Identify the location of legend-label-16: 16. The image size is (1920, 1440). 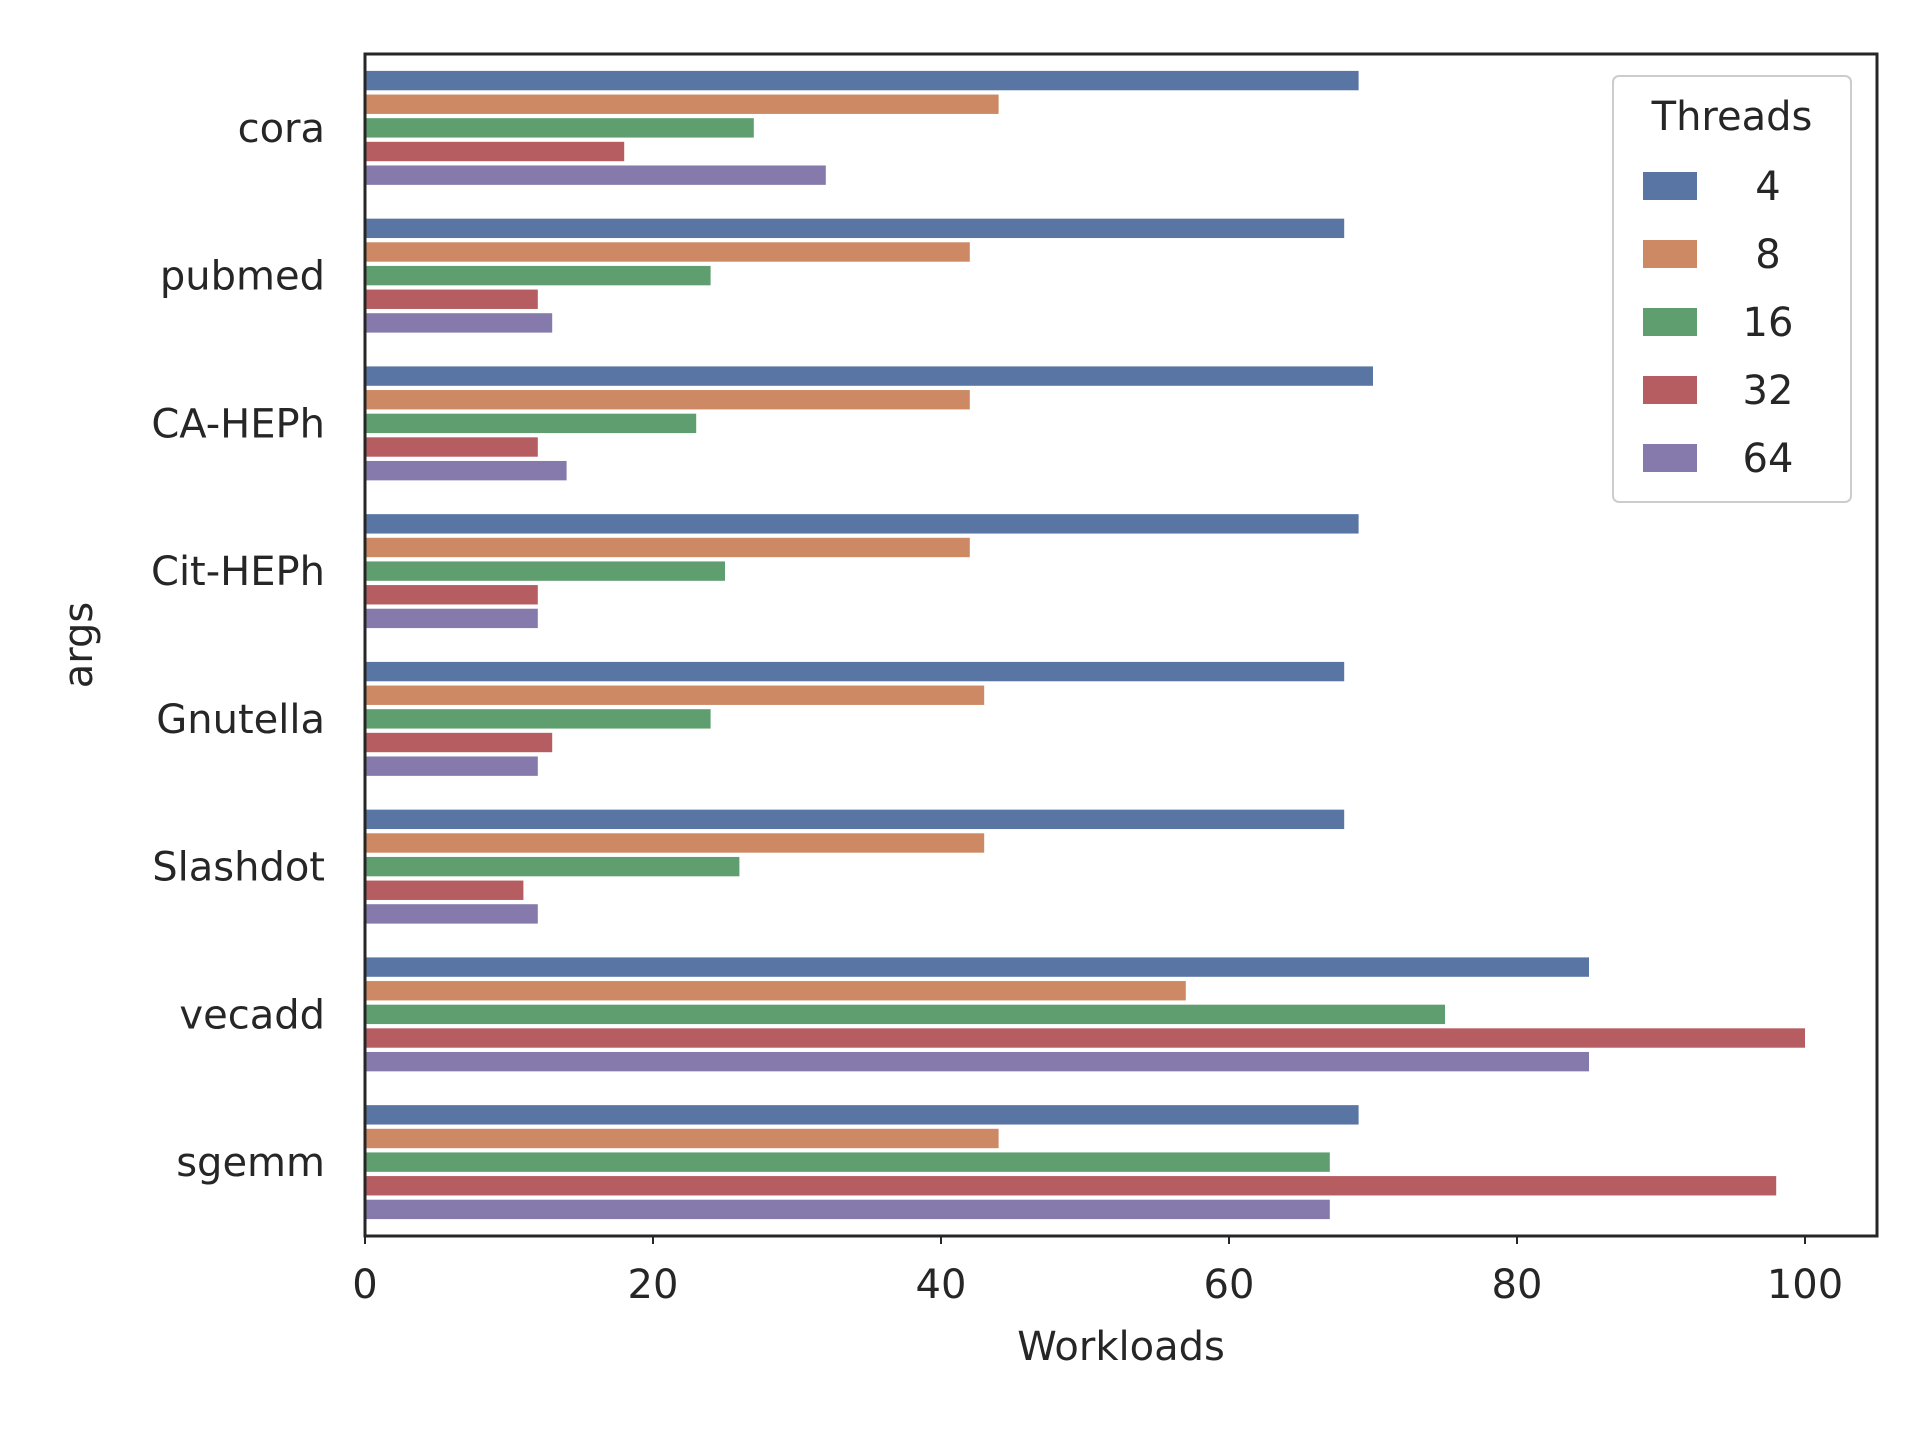
(1768, 323).